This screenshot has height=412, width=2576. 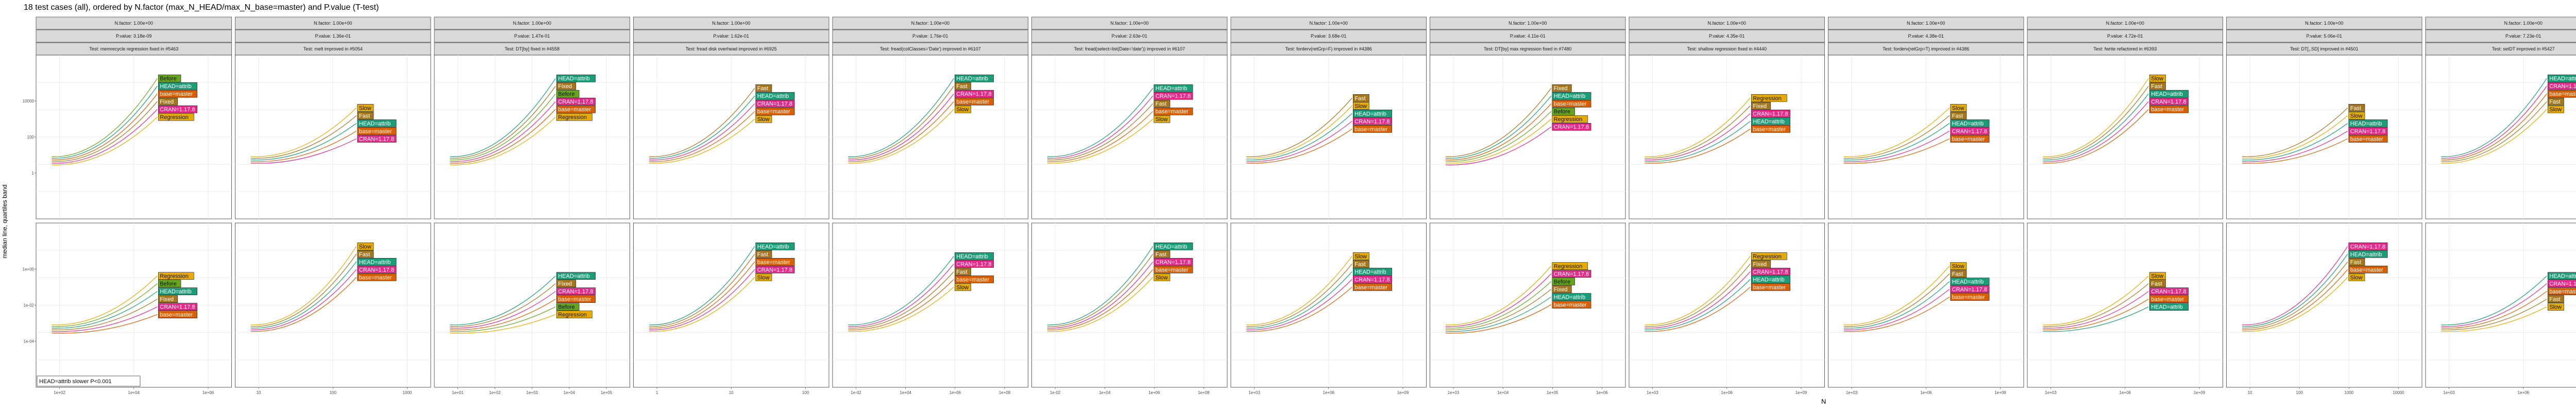 What do you see at coordinates (2324, 36) in the screenshot?
I see `strip-p-value: P.value: 5.06e-01` at bounding box center [2324, 36].